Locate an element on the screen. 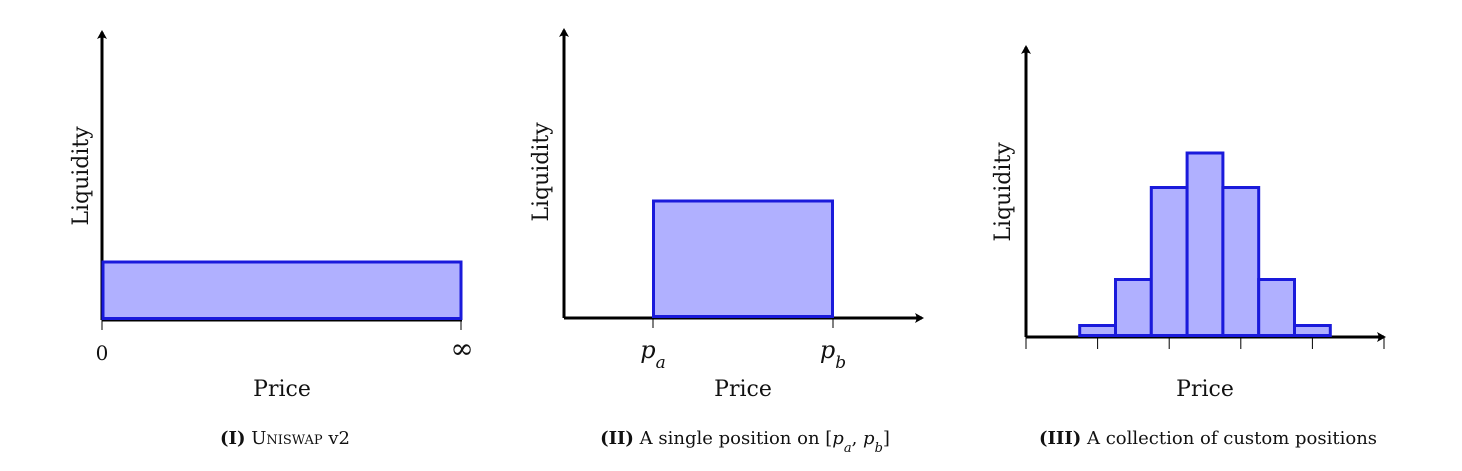  panel-1-y-axis-label: Liquidity is located at coordinates (81, 176).